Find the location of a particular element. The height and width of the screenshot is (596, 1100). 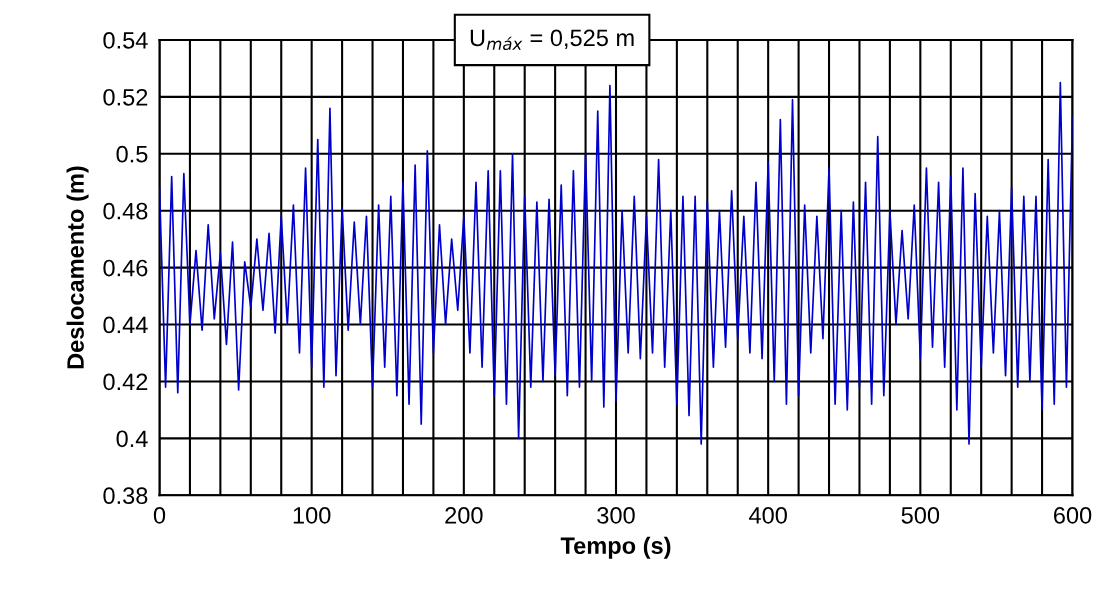

x-tick-label: 200 is located at coordinates (464, 515).